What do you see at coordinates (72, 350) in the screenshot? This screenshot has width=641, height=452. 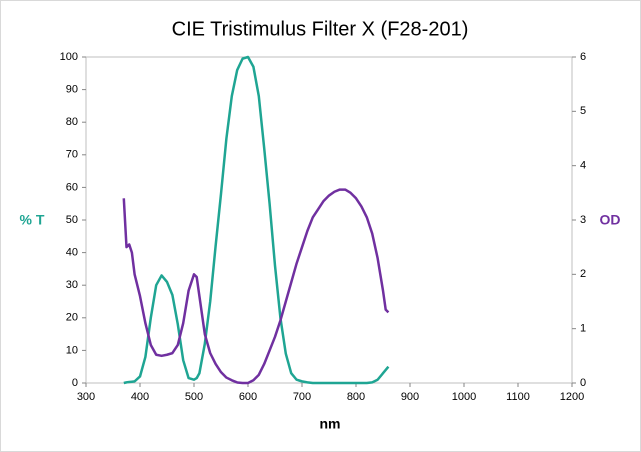 I see `y-tick-label: 10` at bounding box center [72, 350].